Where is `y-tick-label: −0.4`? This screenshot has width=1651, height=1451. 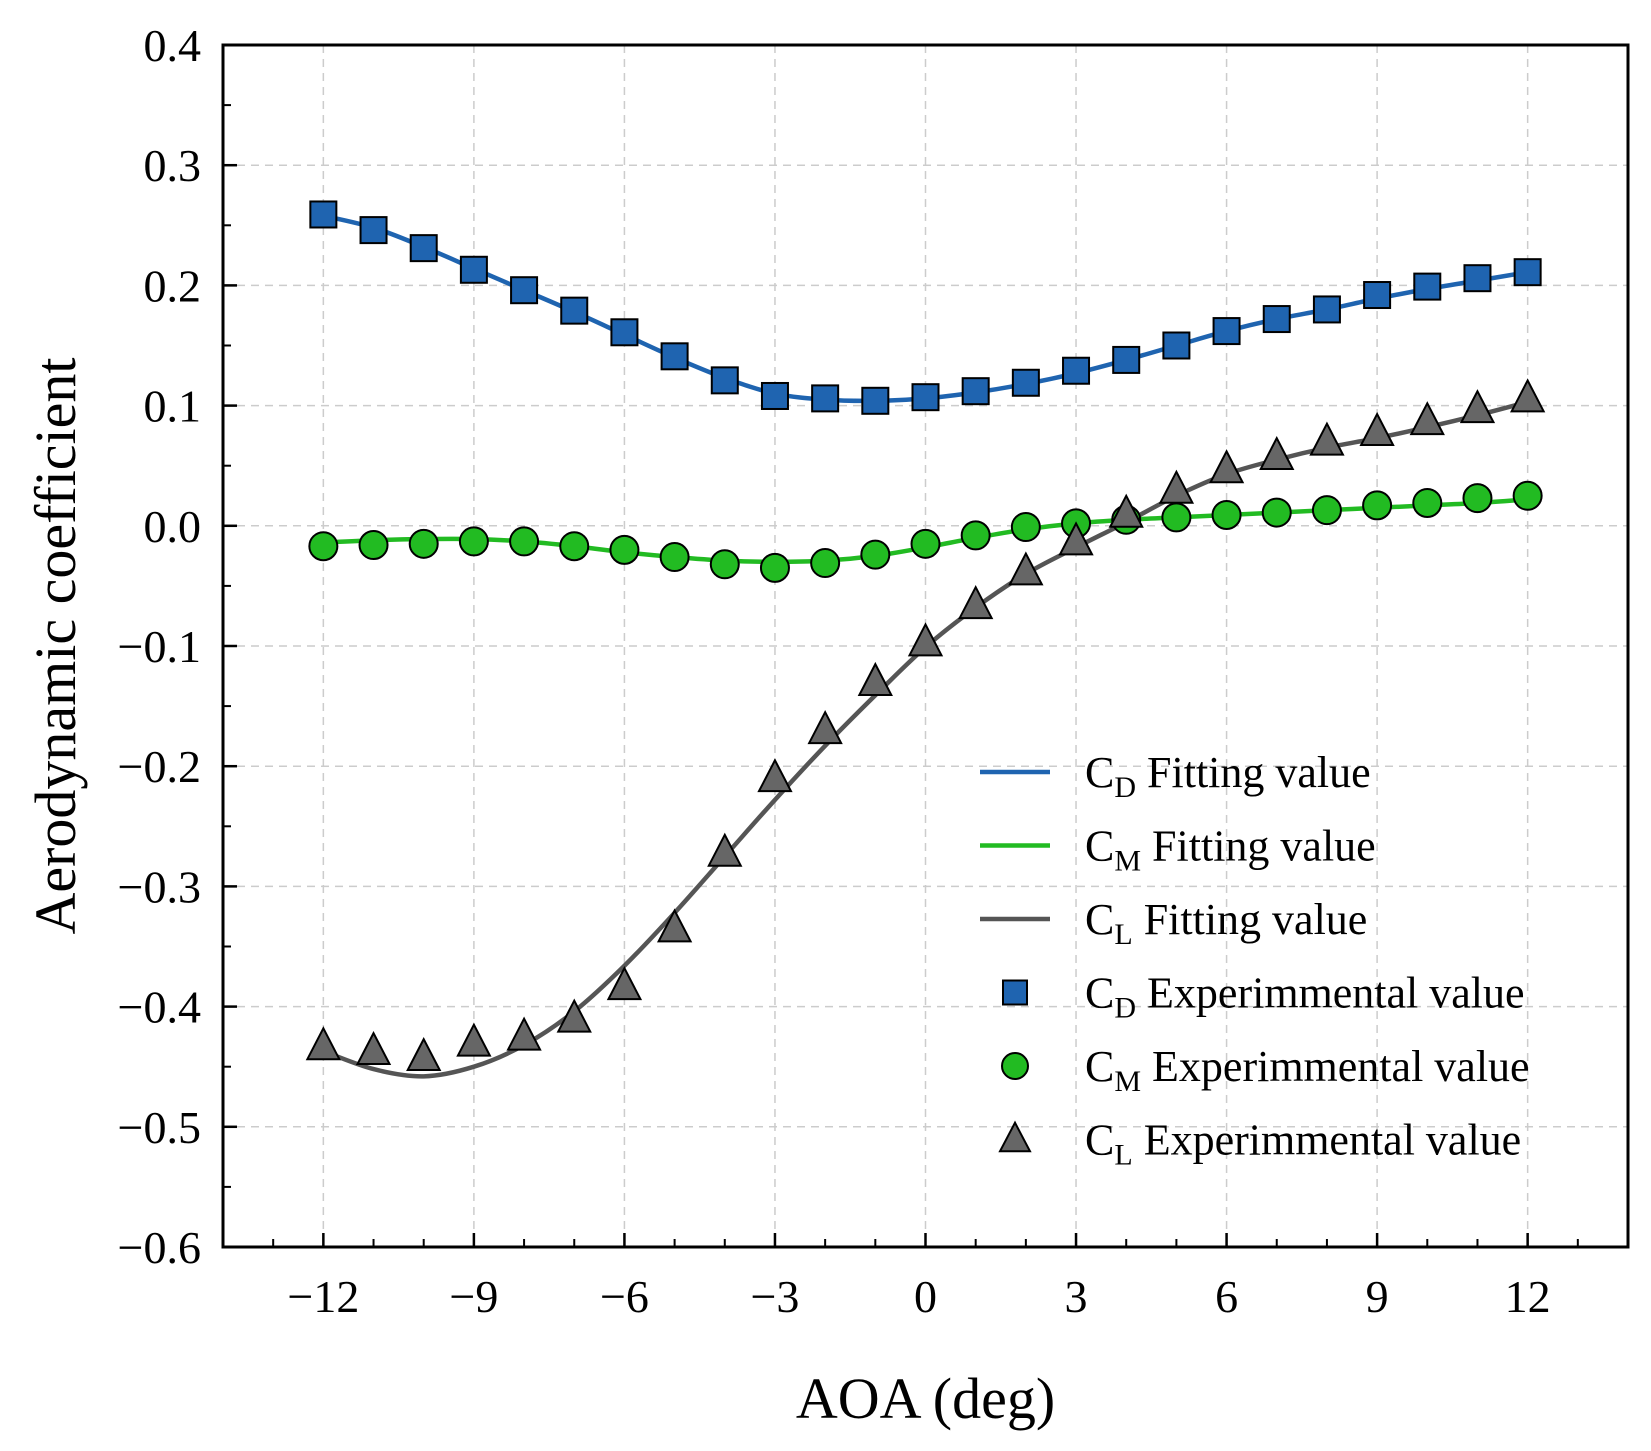
y-tick-label: −0.4 is located at coordinates (159, 1007).